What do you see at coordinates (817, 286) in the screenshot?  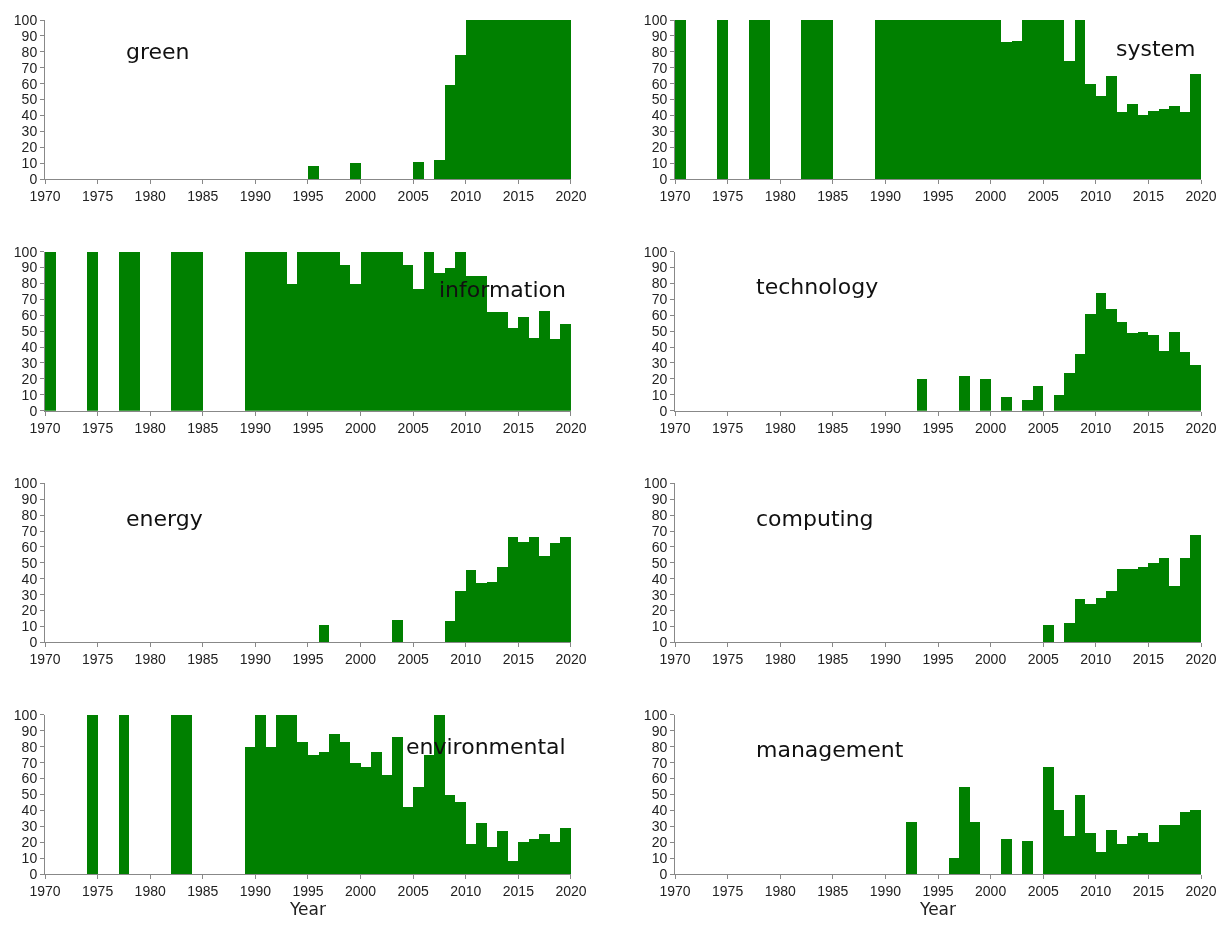 I see `annotation: technology` at bounding box center [817, 286].